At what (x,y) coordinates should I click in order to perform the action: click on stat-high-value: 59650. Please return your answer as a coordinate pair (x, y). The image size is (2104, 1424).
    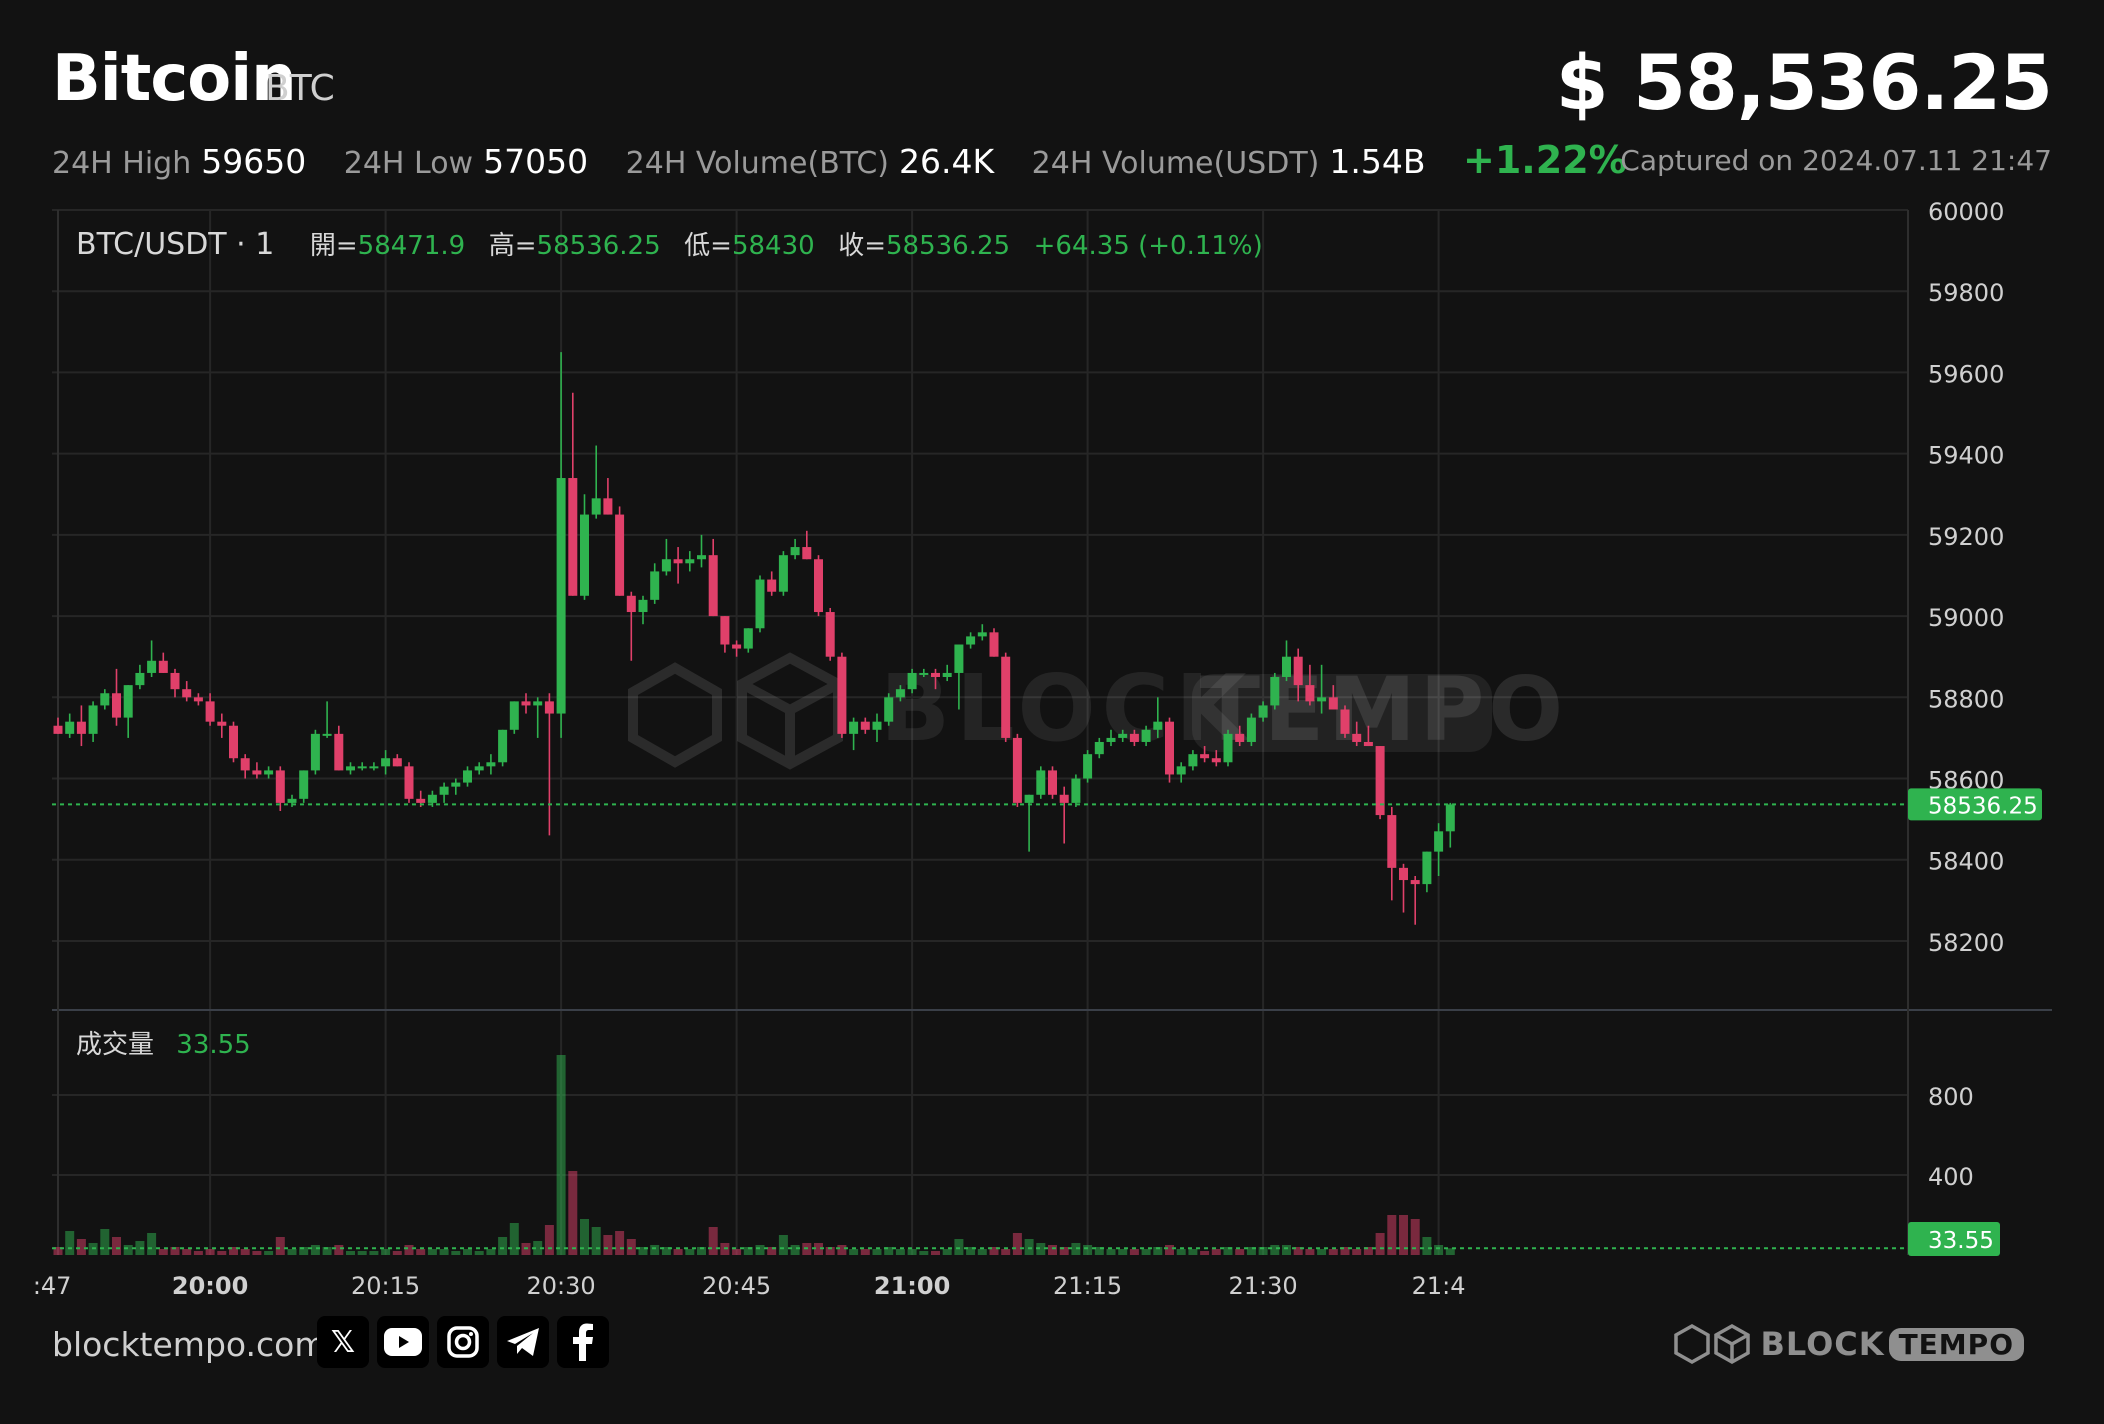
    Looking at the image, I should click on (254, 161).